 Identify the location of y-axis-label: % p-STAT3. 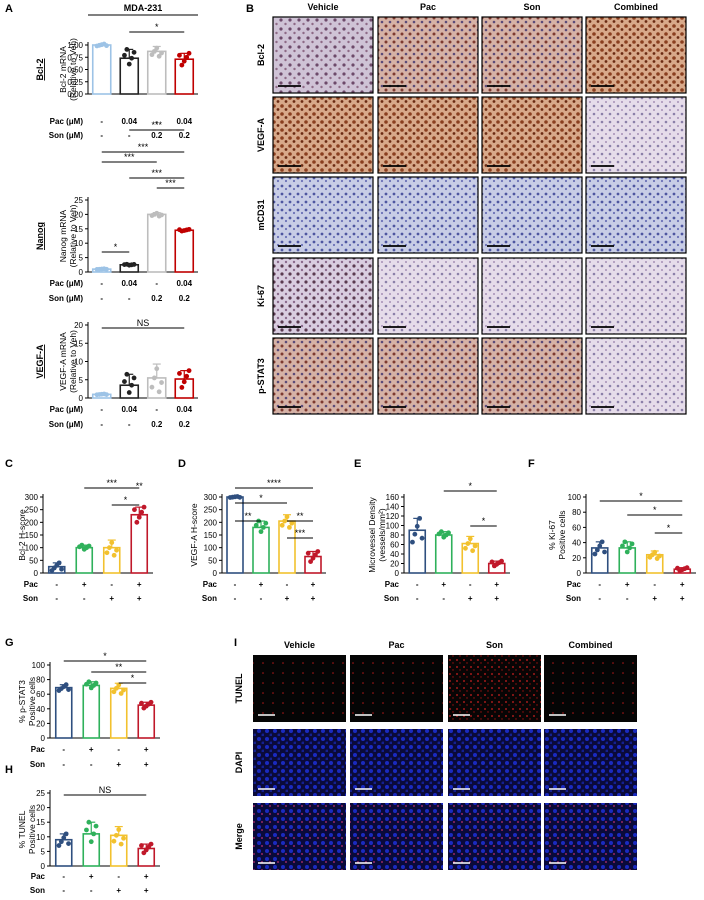
(22, 701).